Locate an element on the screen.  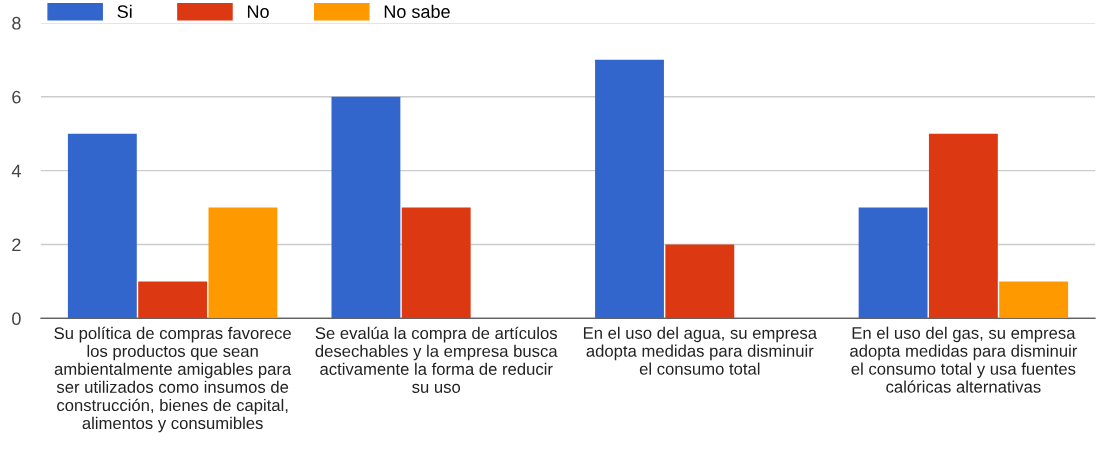
y-tick-label: 0 is located at coordinates (16, 319).